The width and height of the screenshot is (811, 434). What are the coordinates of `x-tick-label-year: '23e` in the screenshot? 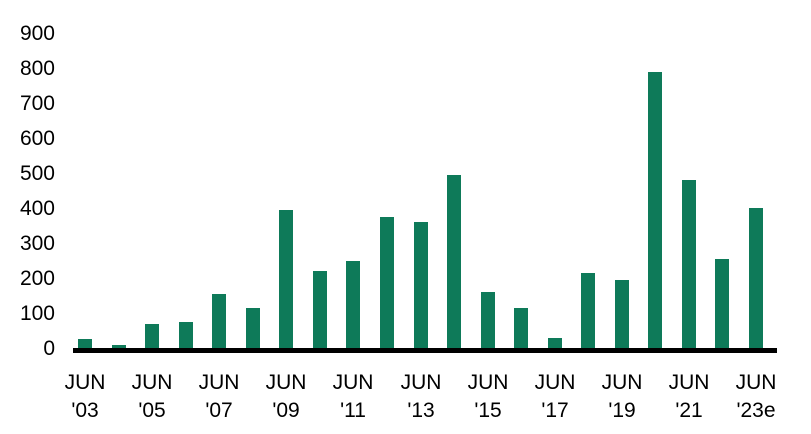 It's located at (756, 410).